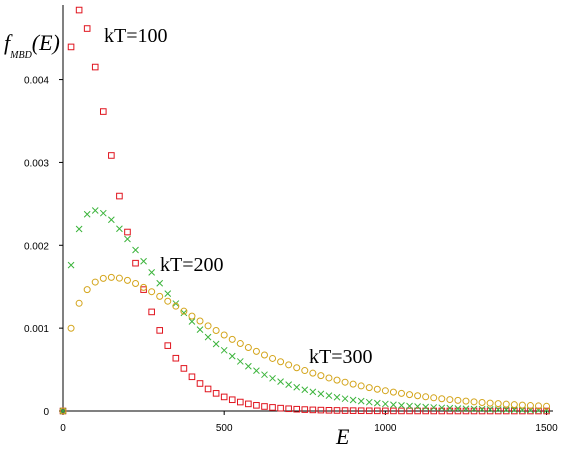 This screenshot has width=570, height=458. Describe the element at coordinates (63, 428) in the screenshot. I see `x-tick-label: 0` at that location.